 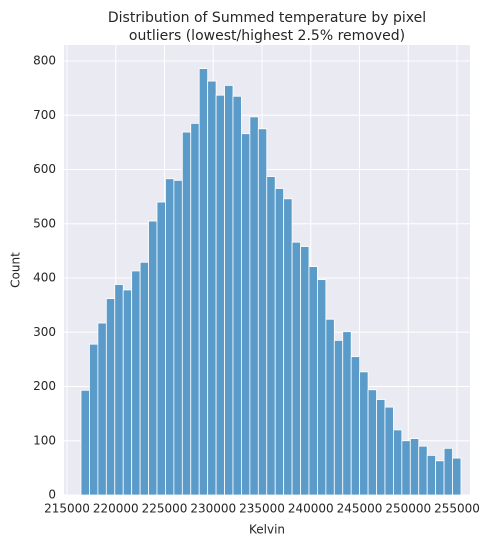 I want to click on x-tick-label: 225000, so click(x=165, y=509).